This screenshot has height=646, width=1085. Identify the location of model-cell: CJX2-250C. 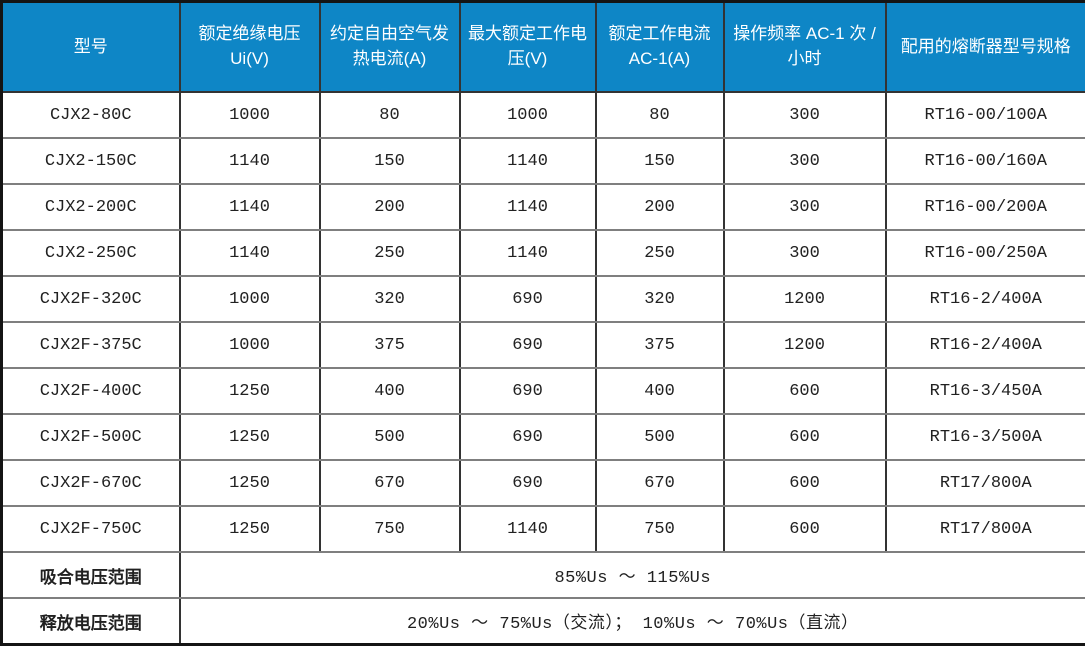
(91, 253).